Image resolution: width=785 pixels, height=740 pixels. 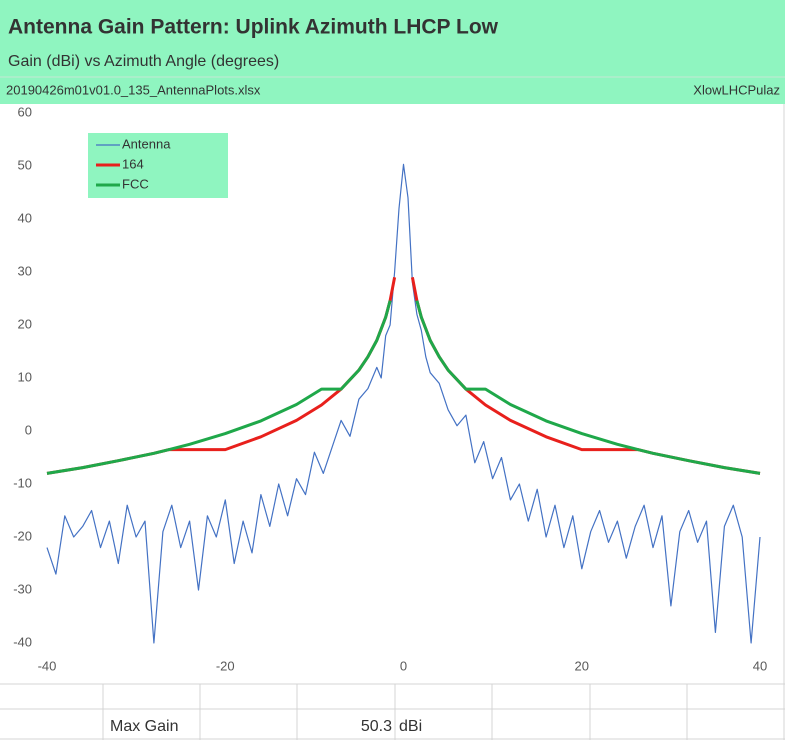 What do you see at coordinates (410, 726) in the screenshot?
I see `summary-unit: dBi` at bounding box center [410, 726].